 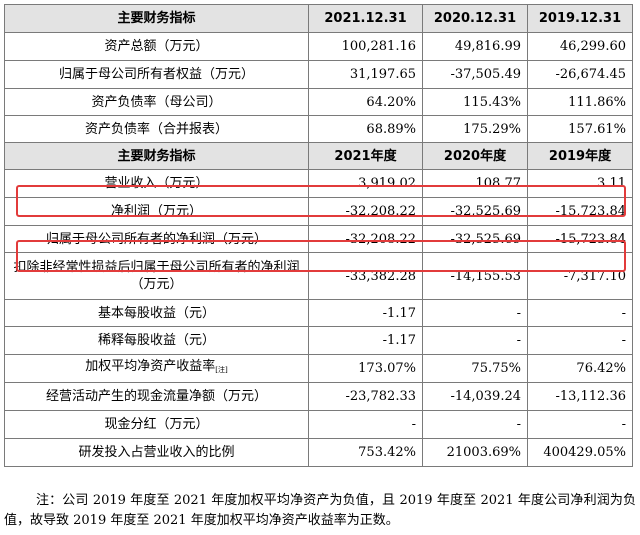 What do you see at coordinates (580, 46) in the screenshot?
I see `cell-value: 46,299.60` at bounding box center [580, 46].